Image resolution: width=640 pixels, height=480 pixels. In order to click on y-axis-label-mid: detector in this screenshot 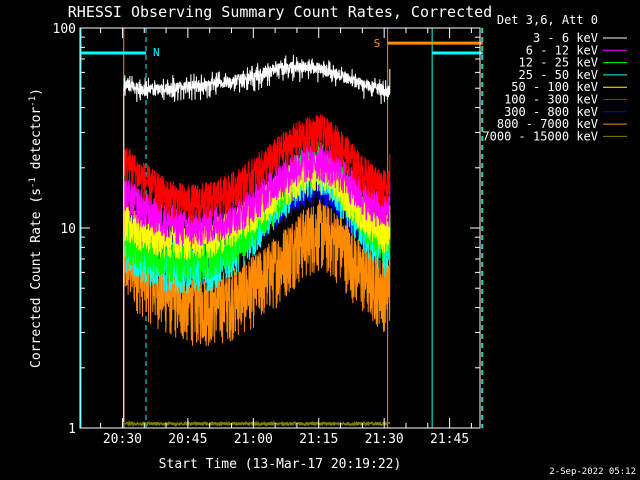, I will do `click(36, 142)`.